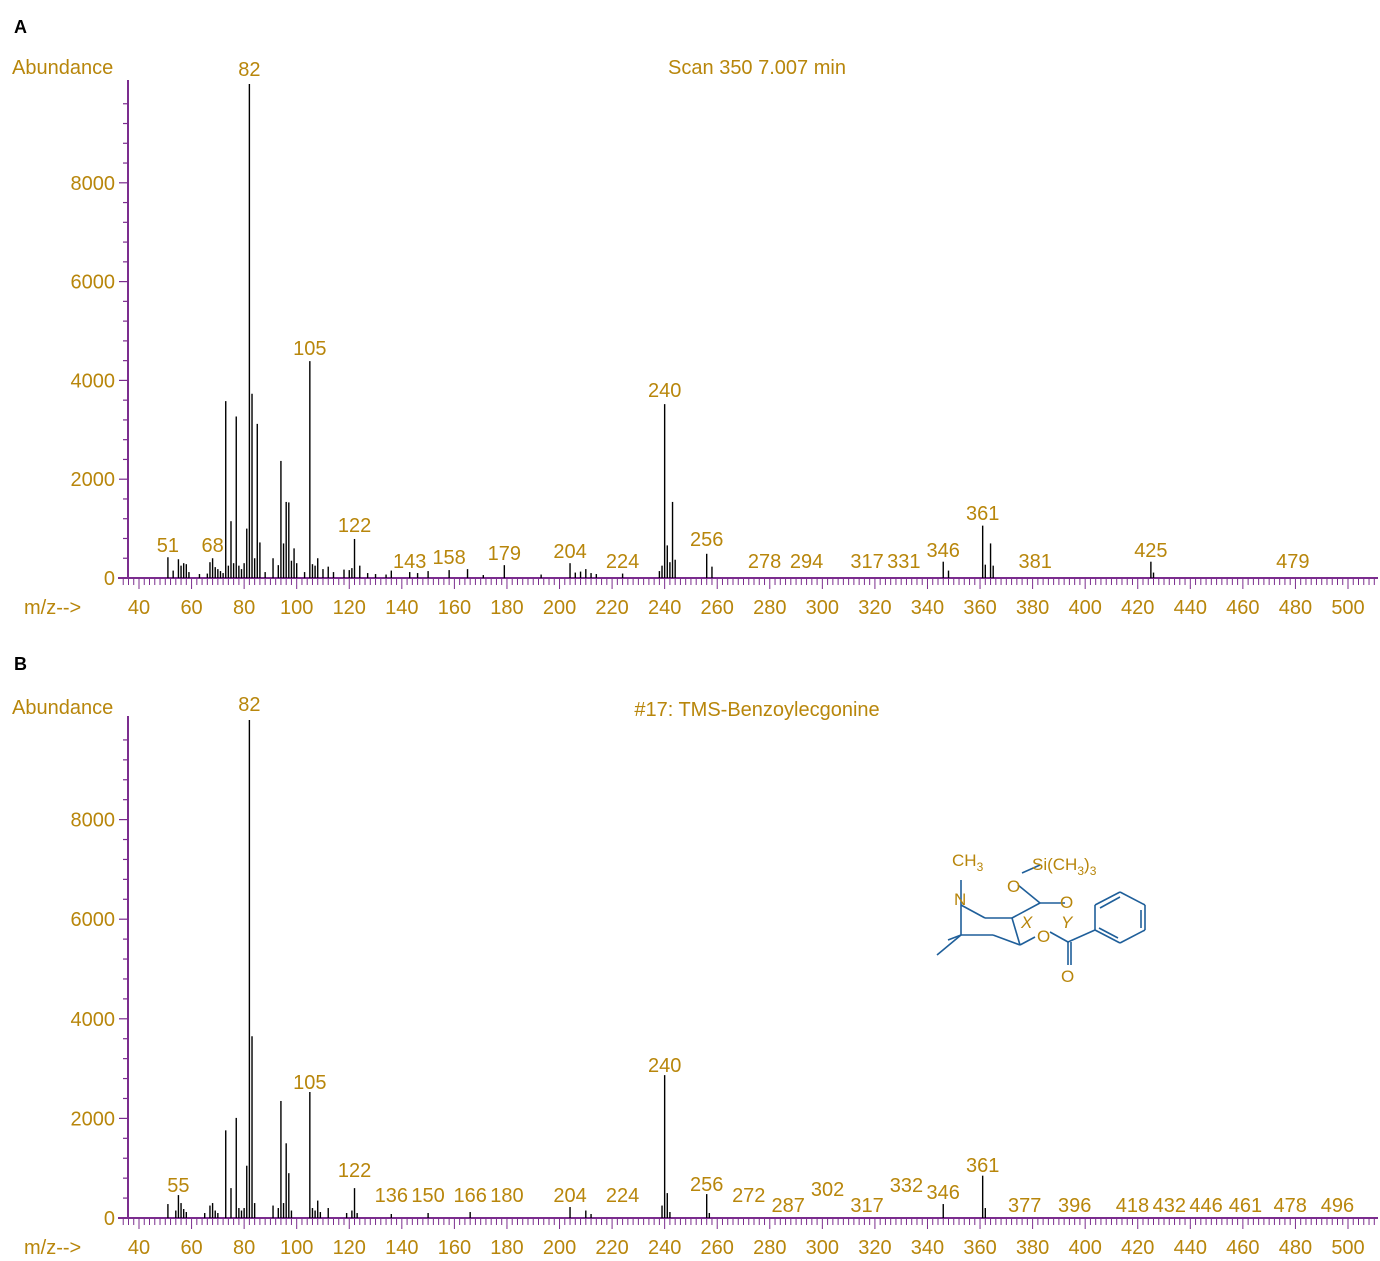 This screenshot has height=1261, width=1380. Describe the element at coordinates (52, 608) in the screenshot. I see `x-axis-label: m/z-->` at that location.